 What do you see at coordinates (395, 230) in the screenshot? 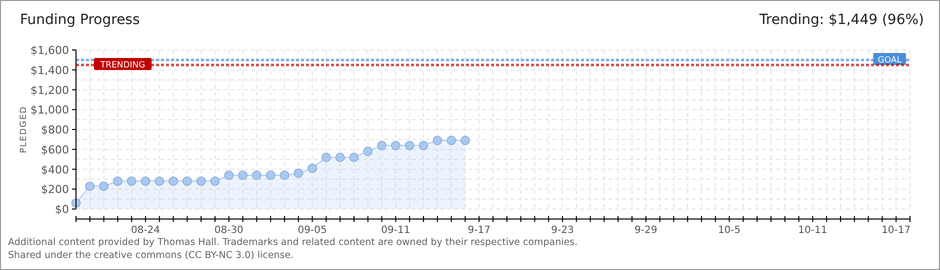
I see `x-tick-label: 09-11` at bounding box center [395, 230].